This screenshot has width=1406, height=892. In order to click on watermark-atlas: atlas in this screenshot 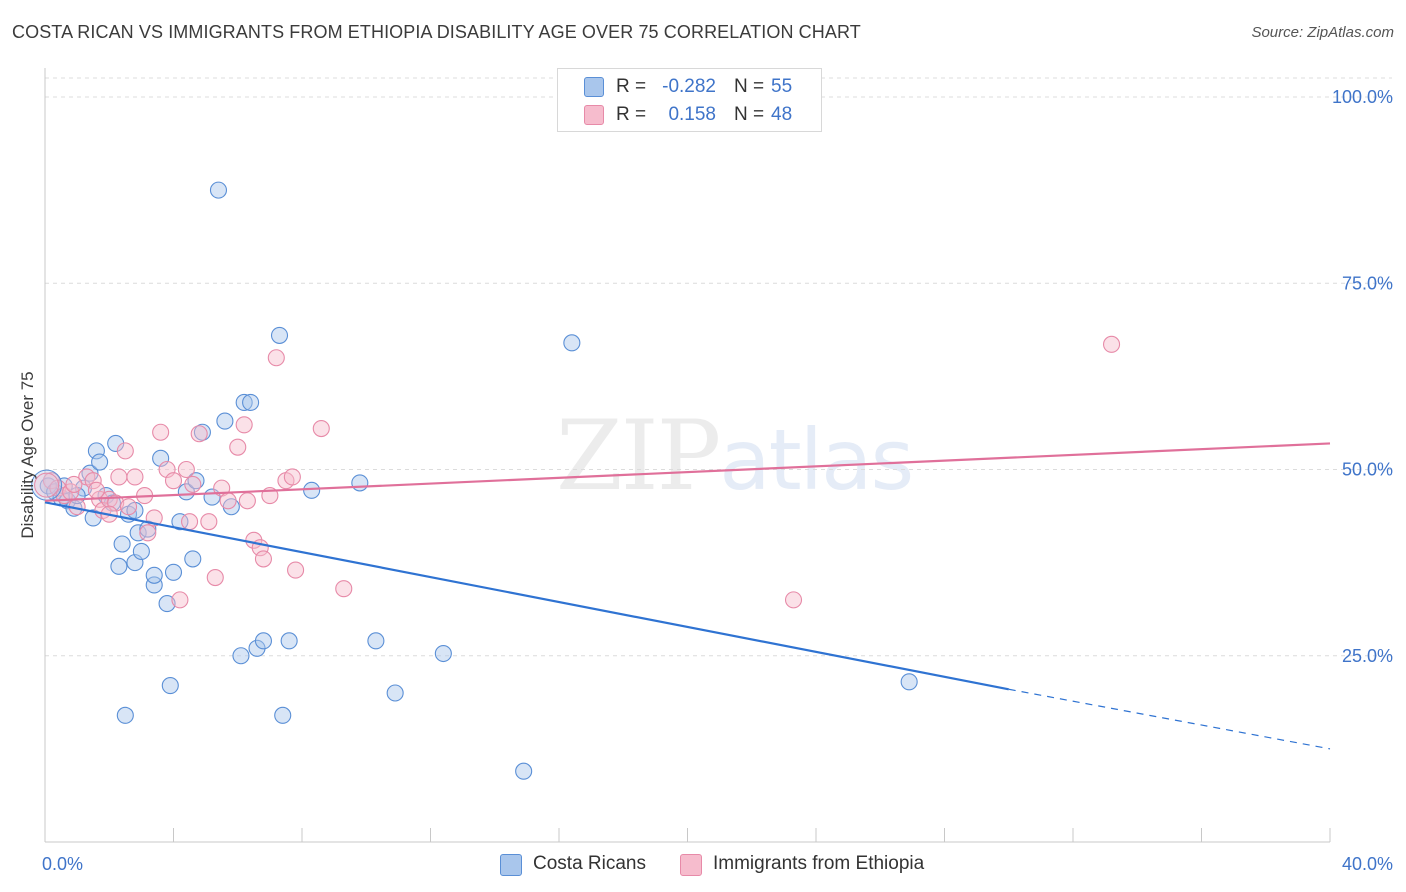, I will do `click(816, 460)`.